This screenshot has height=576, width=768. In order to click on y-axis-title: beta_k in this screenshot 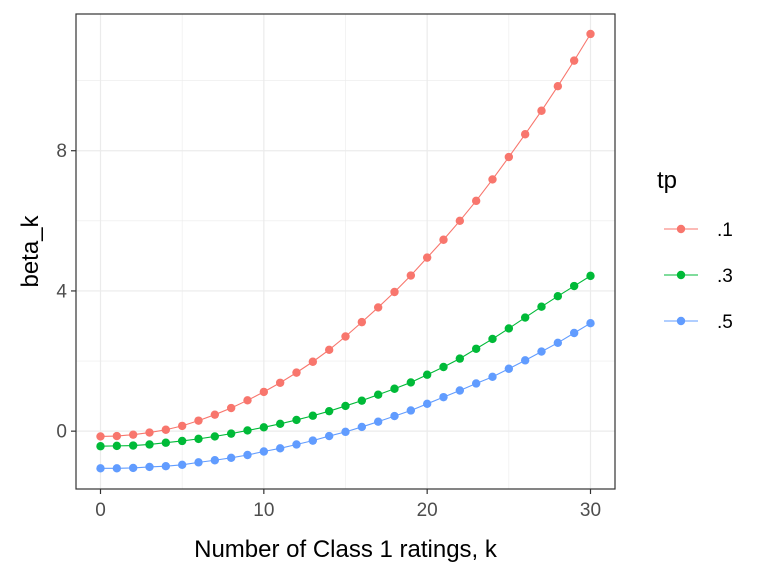, I will do `click(30, 250)`.